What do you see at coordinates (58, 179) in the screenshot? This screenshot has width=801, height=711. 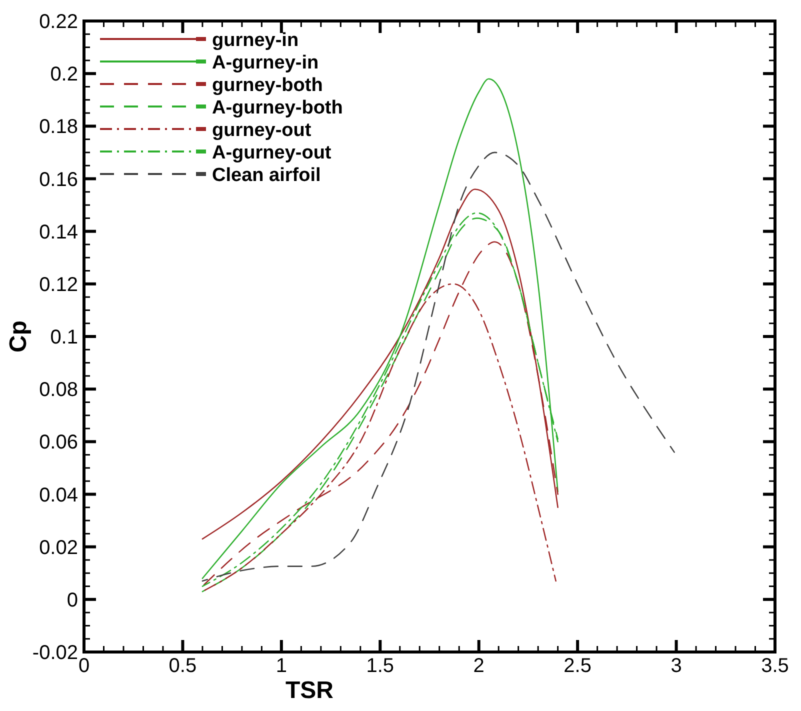 I see `y-tick-label: 0.16` at bounding box center [58, 179].